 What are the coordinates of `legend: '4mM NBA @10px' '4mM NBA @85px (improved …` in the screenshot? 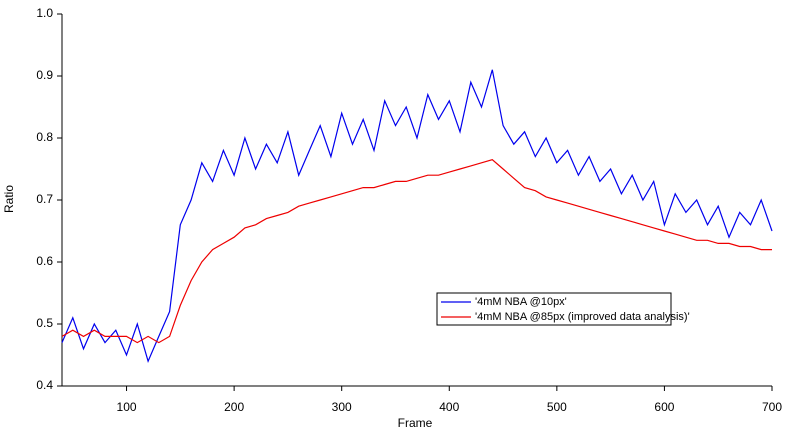 It's located at (563, 309).